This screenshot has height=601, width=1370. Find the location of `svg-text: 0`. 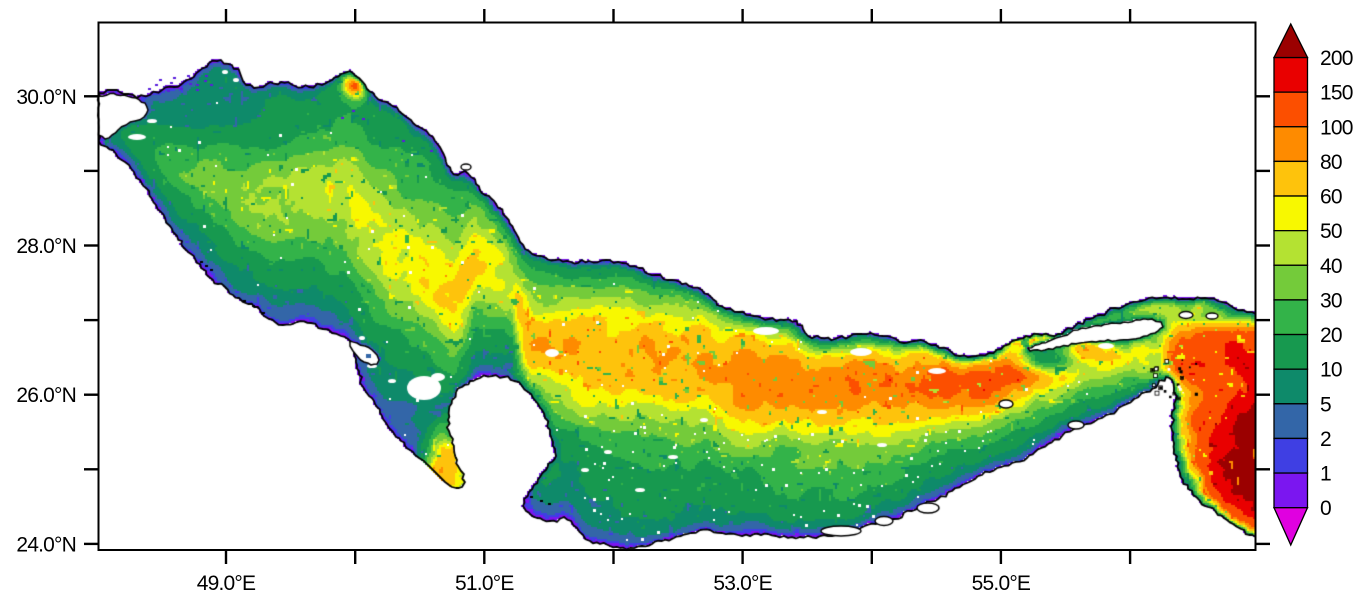

svg-text: 0 is located at coordinates (1325, 508).